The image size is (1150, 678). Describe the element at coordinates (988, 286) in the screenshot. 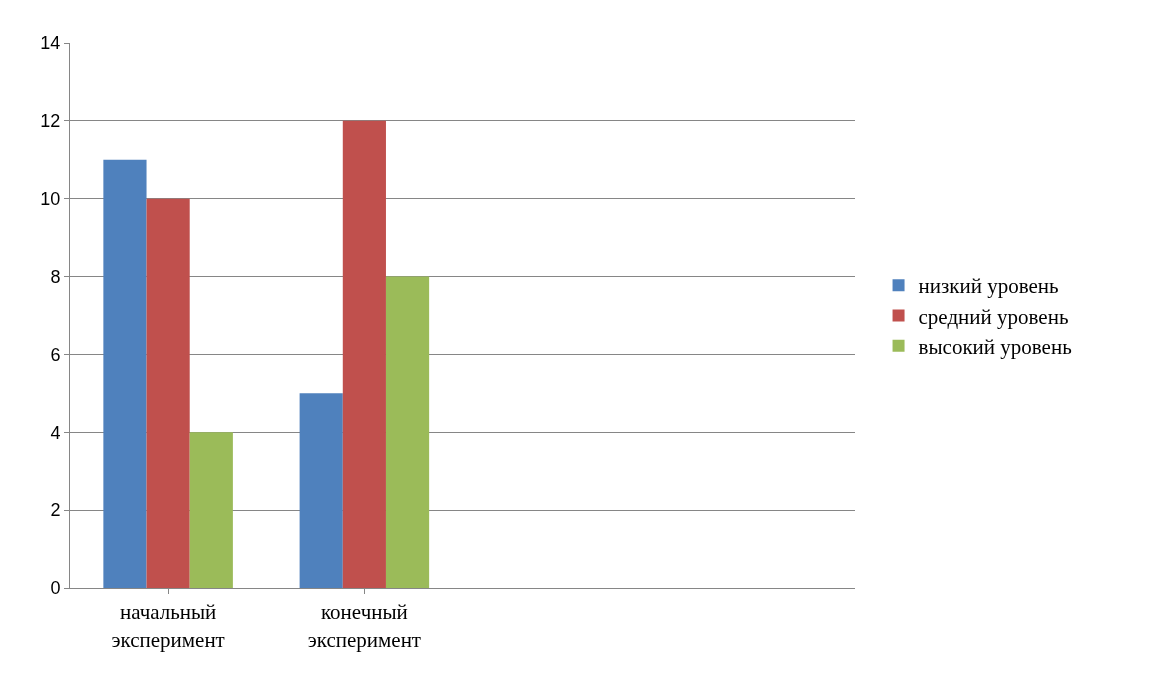

I see `legend-label: низкий уровень` at that location.